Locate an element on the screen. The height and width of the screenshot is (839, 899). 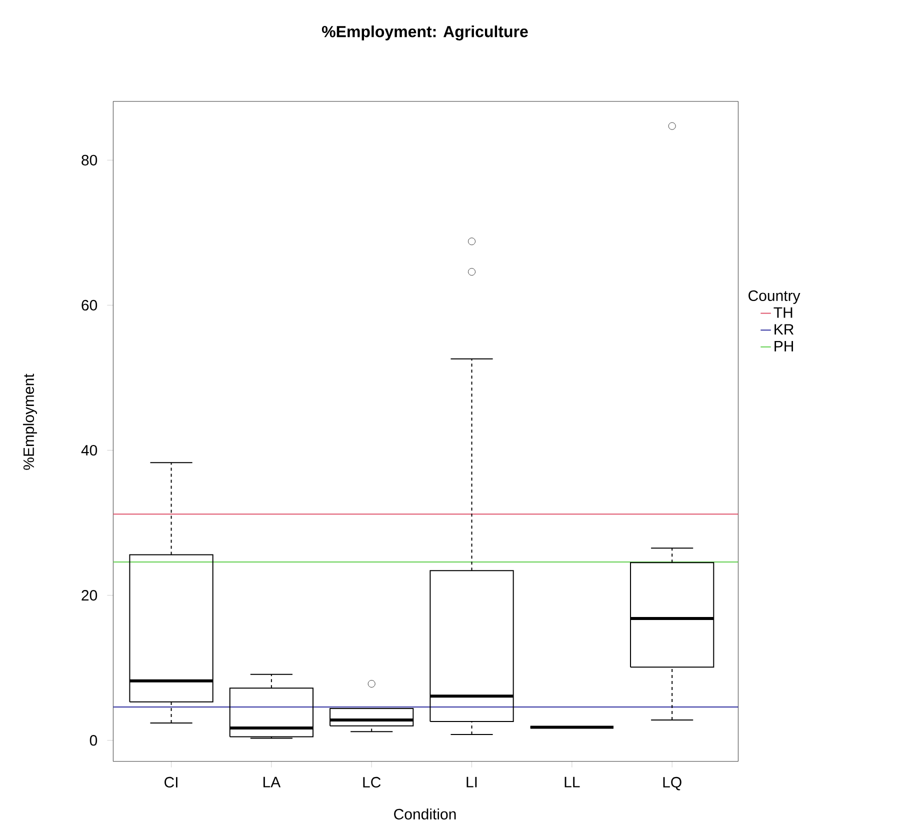
y-tick-label: 60 is located at coordinates (90, 305).